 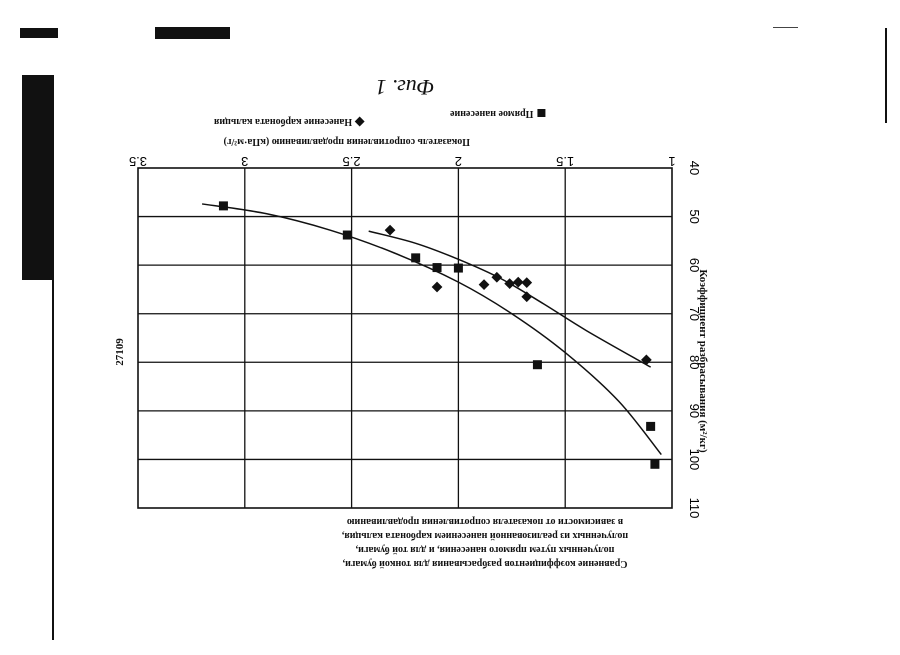 I want to click on x-tick-label-1: 1.5, so click(x=565, y=161).